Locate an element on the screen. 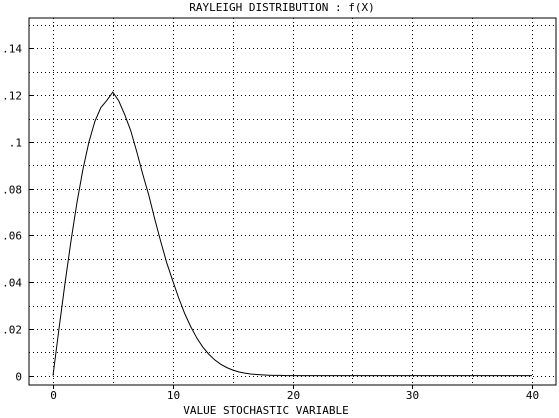  y-tick-label: .02 is located at coordinates (12, 330).